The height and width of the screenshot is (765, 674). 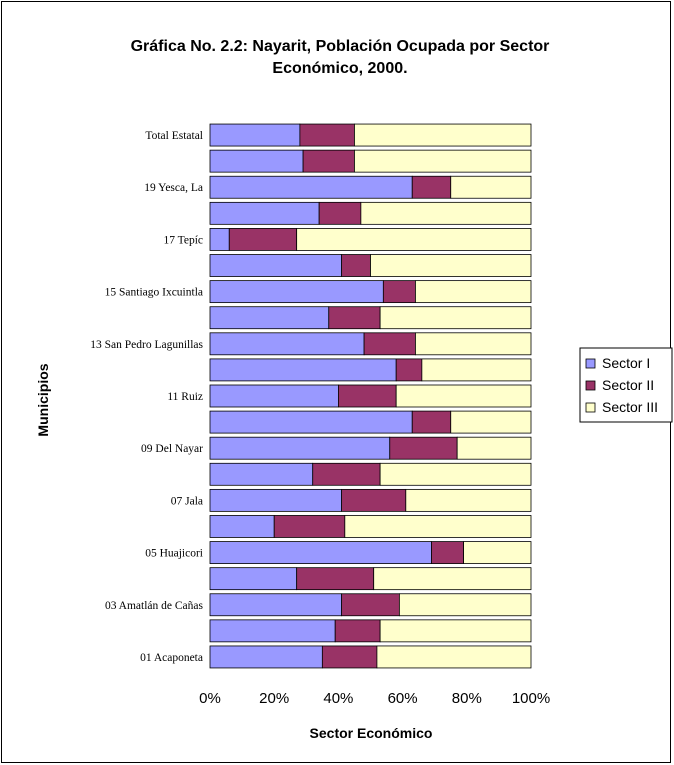 What do you see at coordinates (173, 188) in the screenshot?
I see `category-label: 19 Yesca, La` at bounding box center [173, 188].